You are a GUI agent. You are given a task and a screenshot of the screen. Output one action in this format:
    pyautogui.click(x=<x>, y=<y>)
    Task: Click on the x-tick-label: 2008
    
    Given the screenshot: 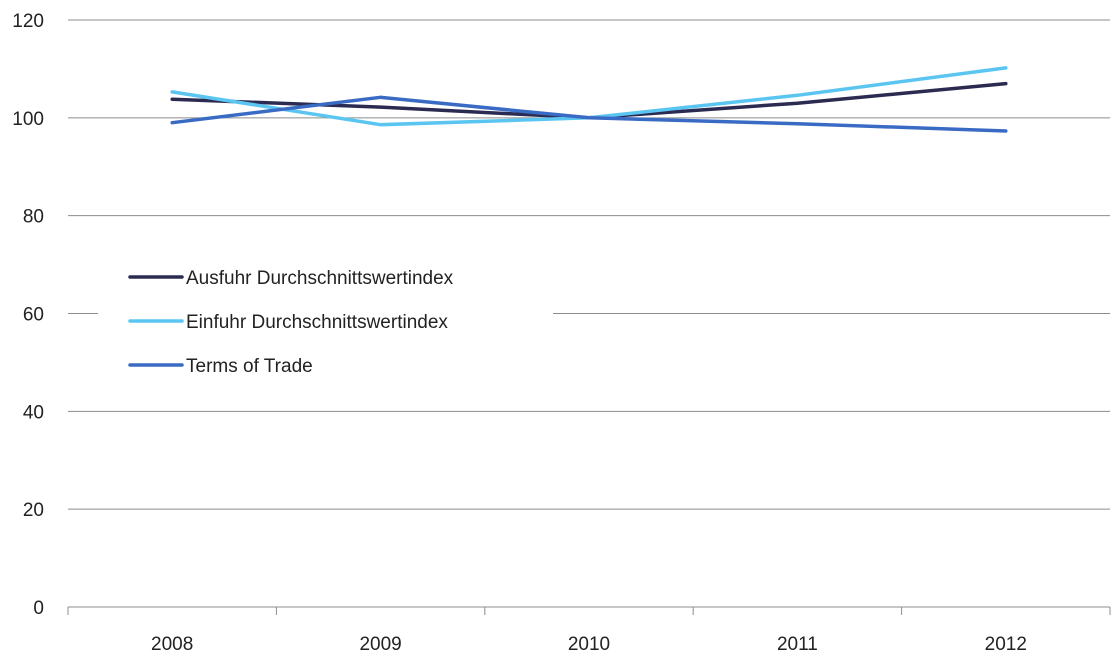 What is the action you would take?
    pyautogui.click(x=172, y=644)
    